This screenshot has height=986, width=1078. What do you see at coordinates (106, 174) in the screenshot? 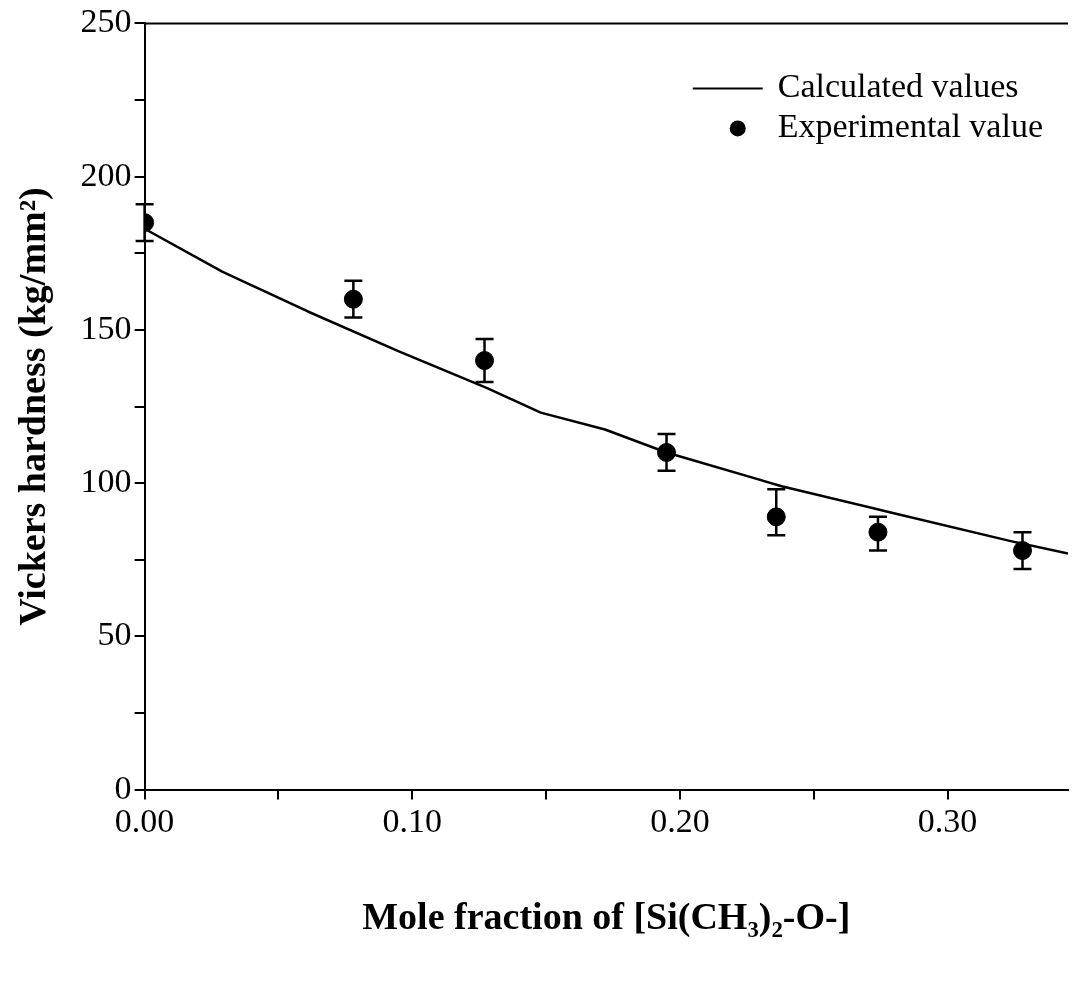
I see `y-tick-label: 200` at bounding box center [106, 174].